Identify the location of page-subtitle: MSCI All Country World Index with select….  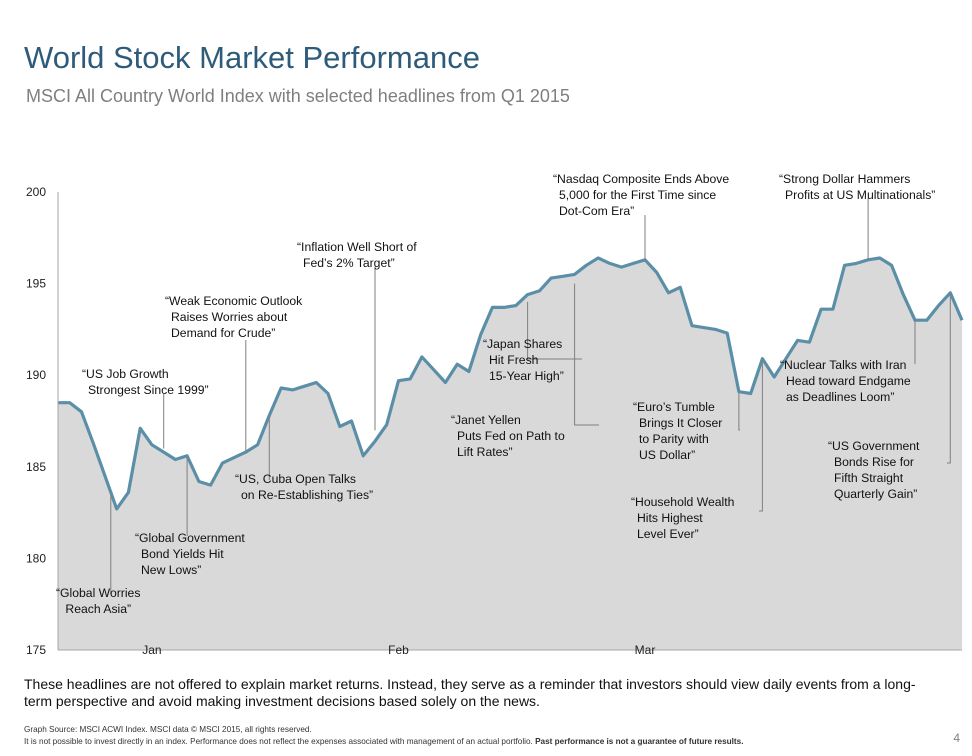
(298, 96).